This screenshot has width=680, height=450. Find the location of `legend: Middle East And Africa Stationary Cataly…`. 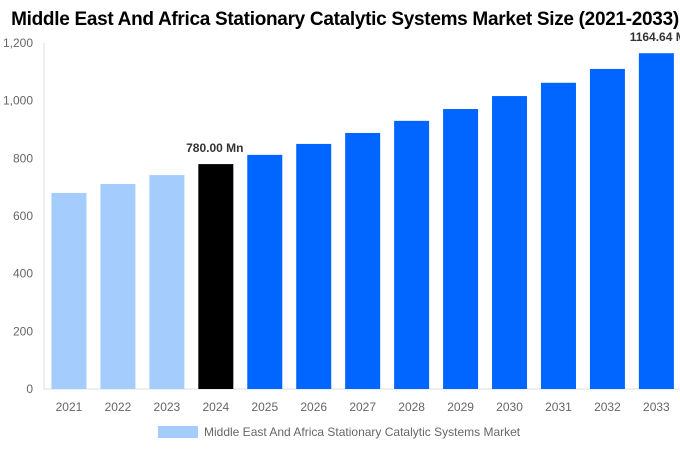

legend: Middle East And Africa Stationary Cataly… is located at coordinates (339, 432).